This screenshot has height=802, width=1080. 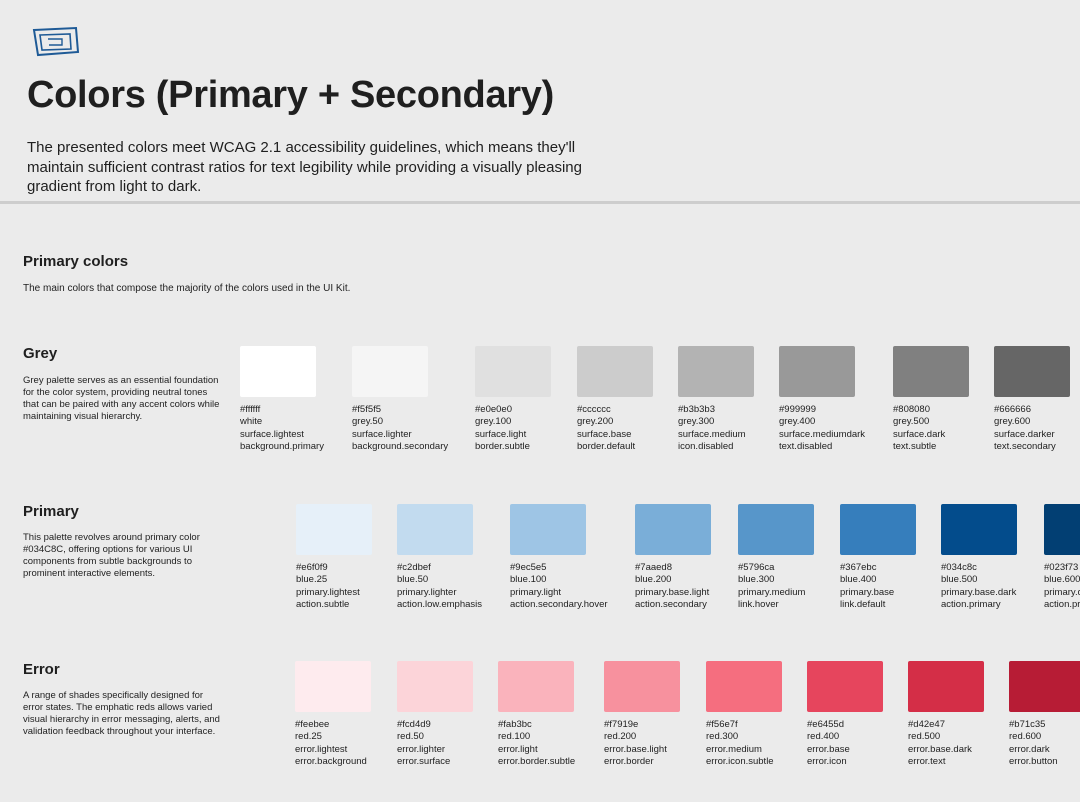 I want to click on swatch-hex: #cccccc, so click(x=594, y=409).